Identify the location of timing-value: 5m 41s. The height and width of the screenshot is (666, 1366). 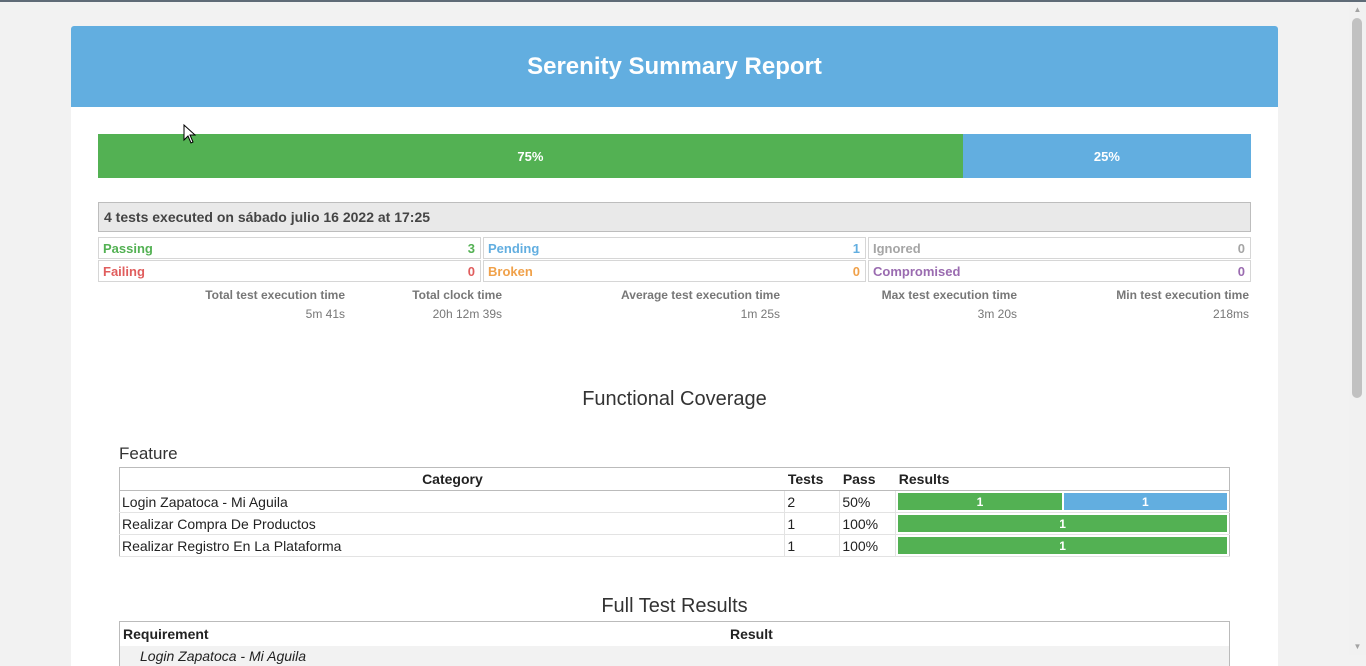
(325, 314).